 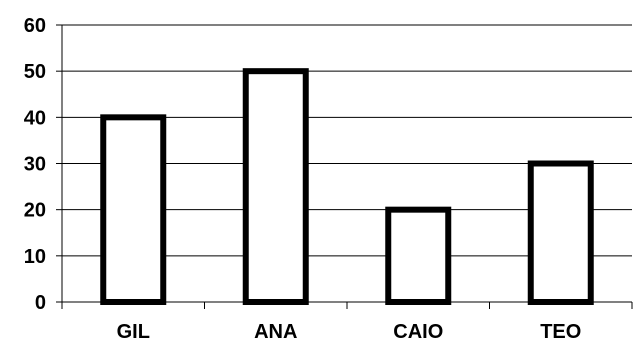 I want to click on y-tick-label: 20, so click(x=35, y=211).